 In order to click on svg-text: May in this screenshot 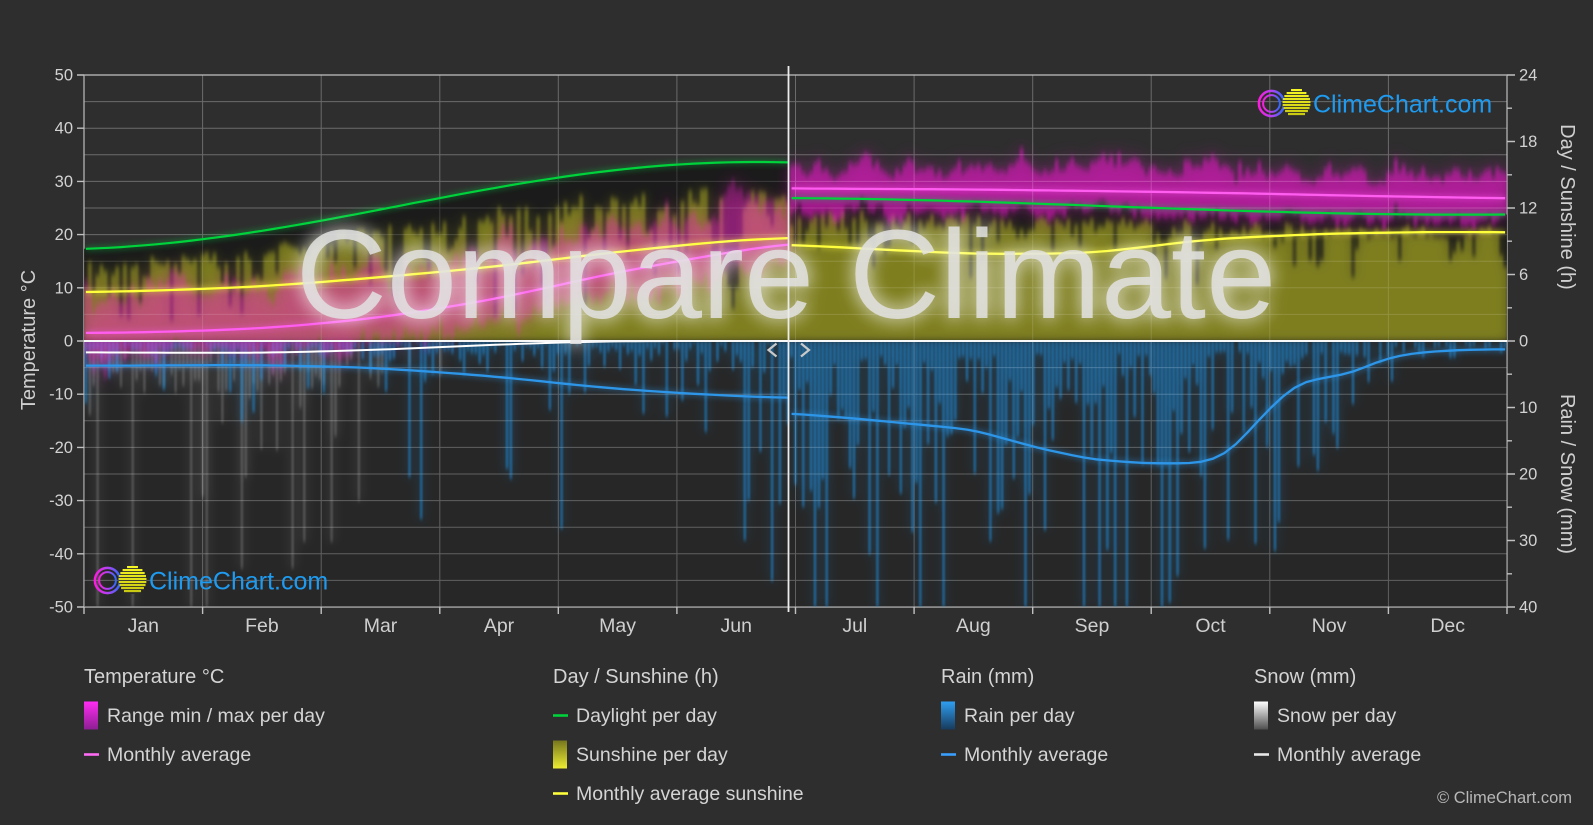, I will do `click(617, 626)`.